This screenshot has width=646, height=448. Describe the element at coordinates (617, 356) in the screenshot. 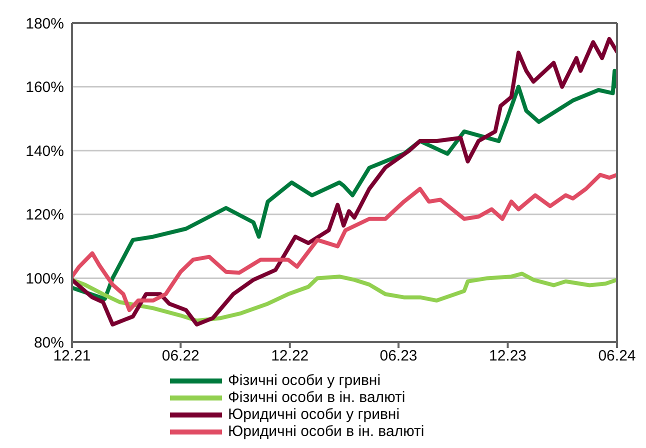

I see `x-tick-label: 06.24` at that location.